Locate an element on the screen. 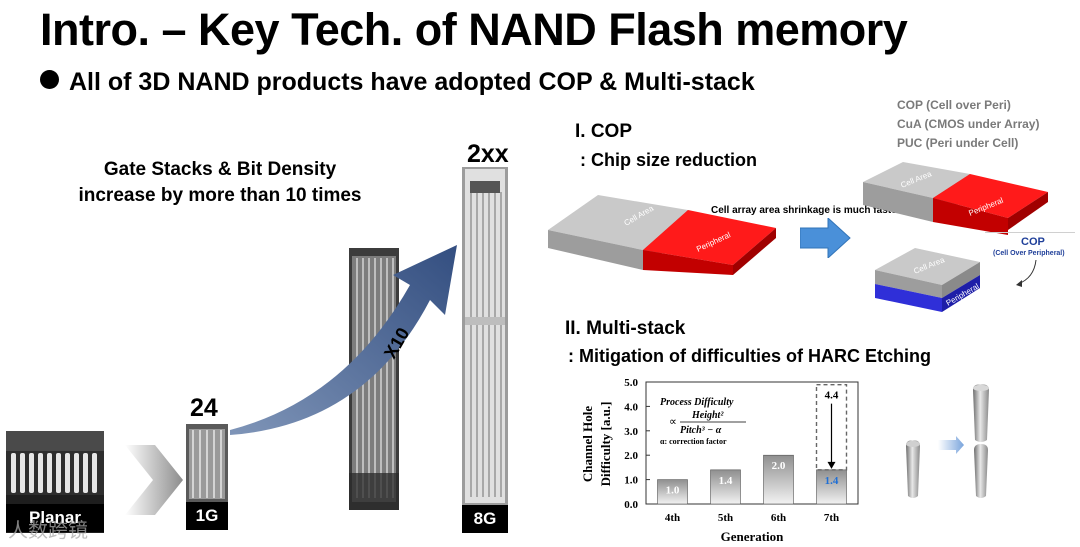 The image size is (1080, 547). bar-4th is located at coordinates (672, 492).